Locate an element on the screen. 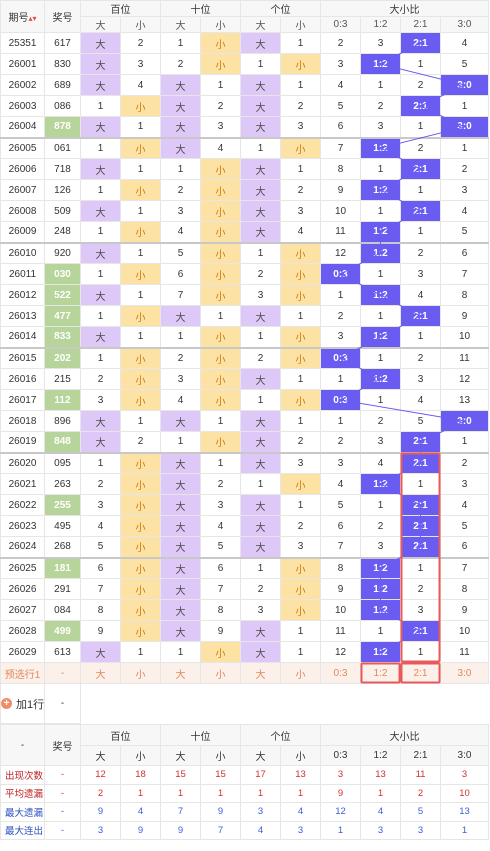  forecast-option-8: 1:2 is located at coordinates (380, 673).